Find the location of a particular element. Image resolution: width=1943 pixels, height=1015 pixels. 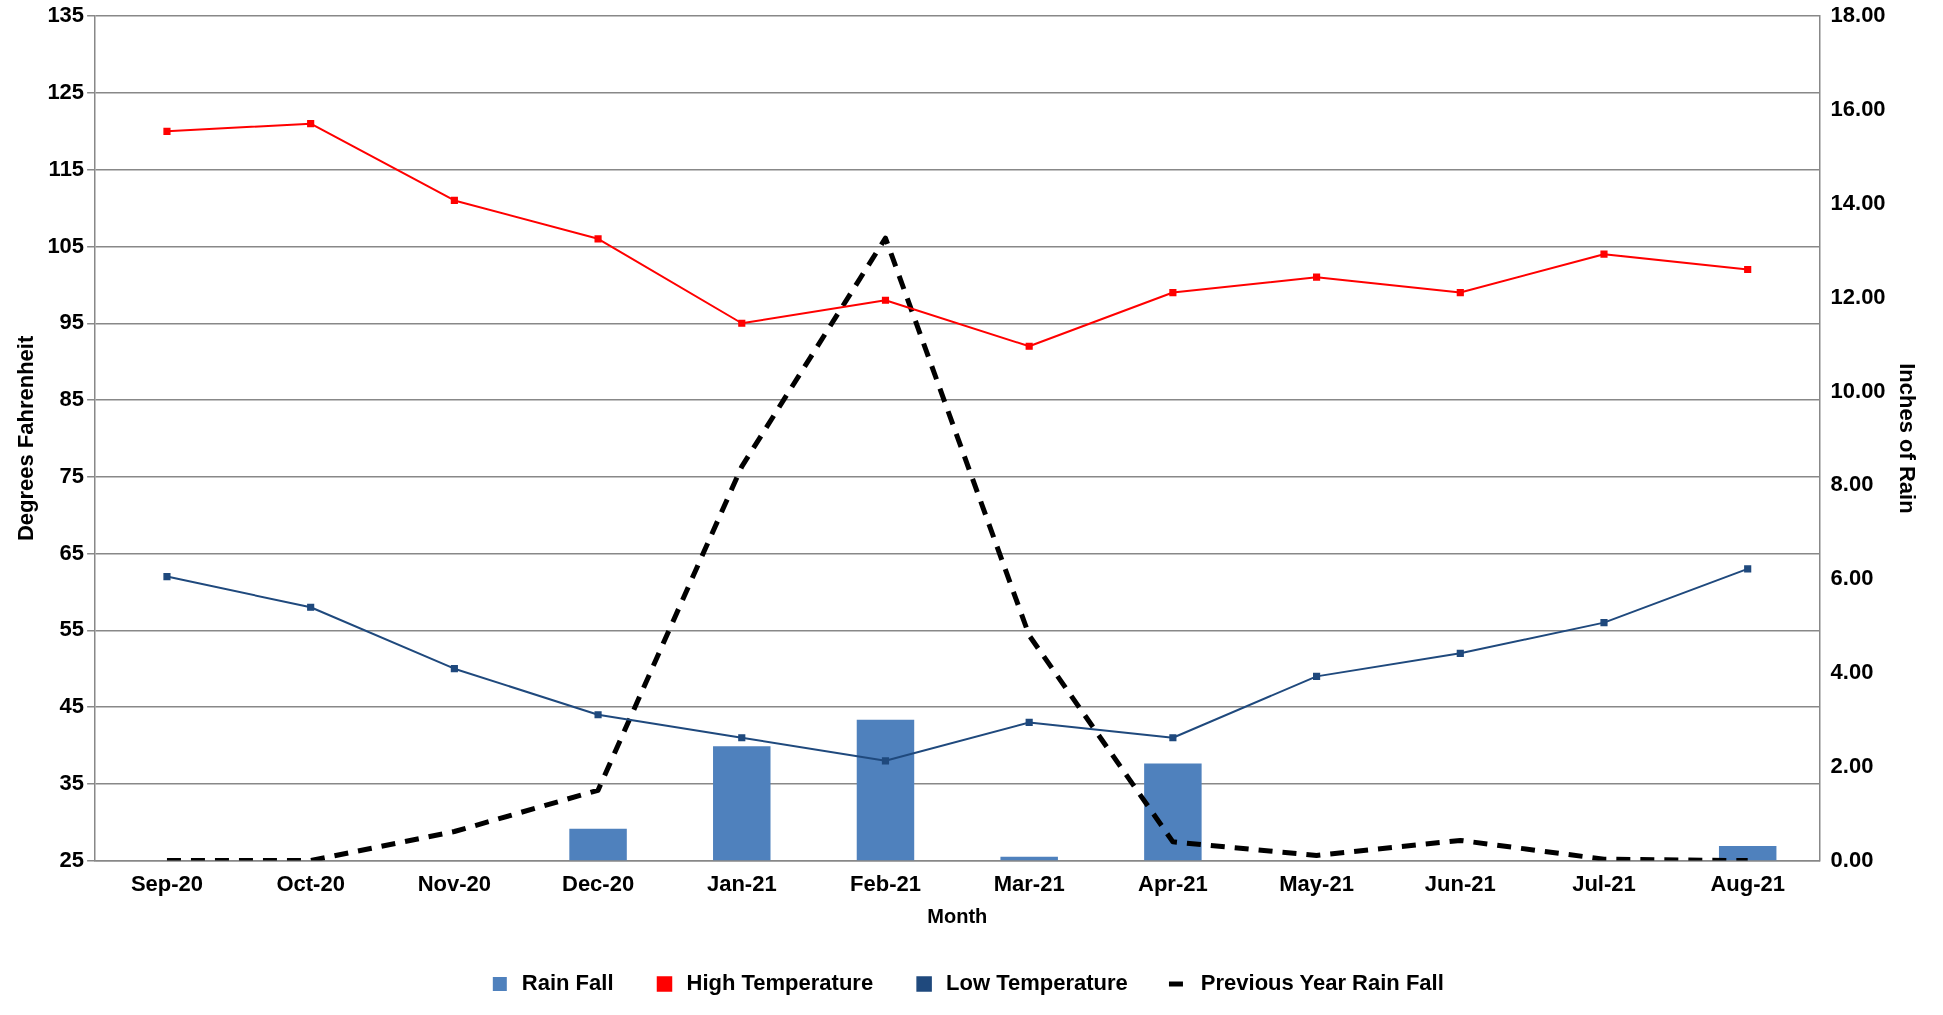

y2-tick-label: 16.00 is located at coordinates (1858, 109).